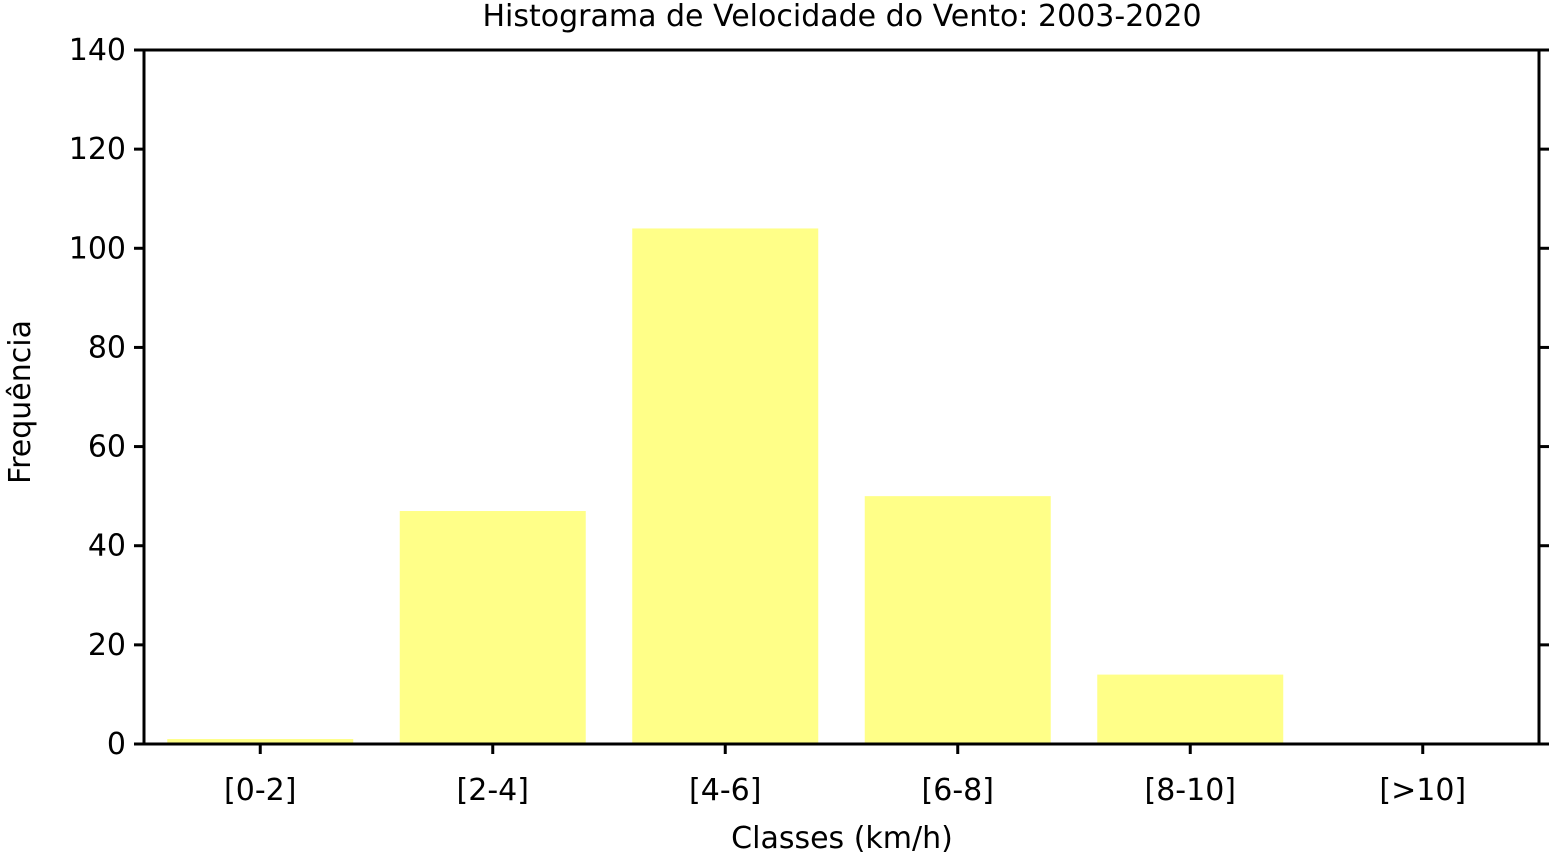 The image size is (1553, 855). Describe the element at coordinates (97, 50) in the screenshot. I see `y-tick-label: 140` at that location.